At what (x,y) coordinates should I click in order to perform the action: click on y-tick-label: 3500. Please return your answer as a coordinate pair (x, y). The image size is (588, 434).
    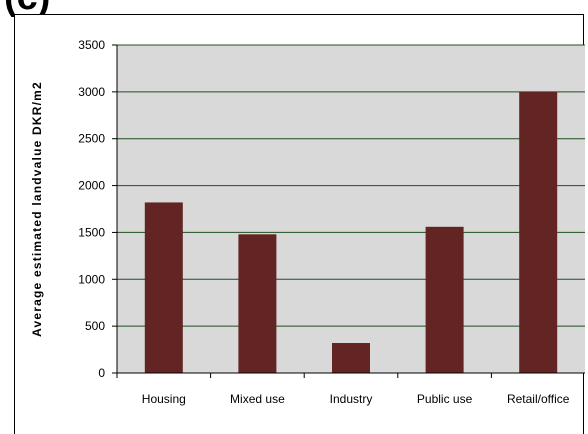
    Looking at the image, I should click on (91, 45).